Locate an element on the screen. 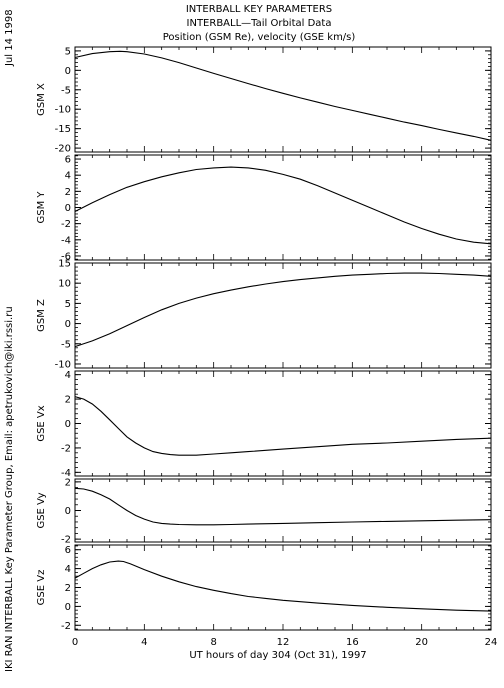 Image resolution: width=504 pixels, height=688 pixels. chart-panel: 15 10 5 0 -5 -10 GSM Z is located at coordinates (264, 314).